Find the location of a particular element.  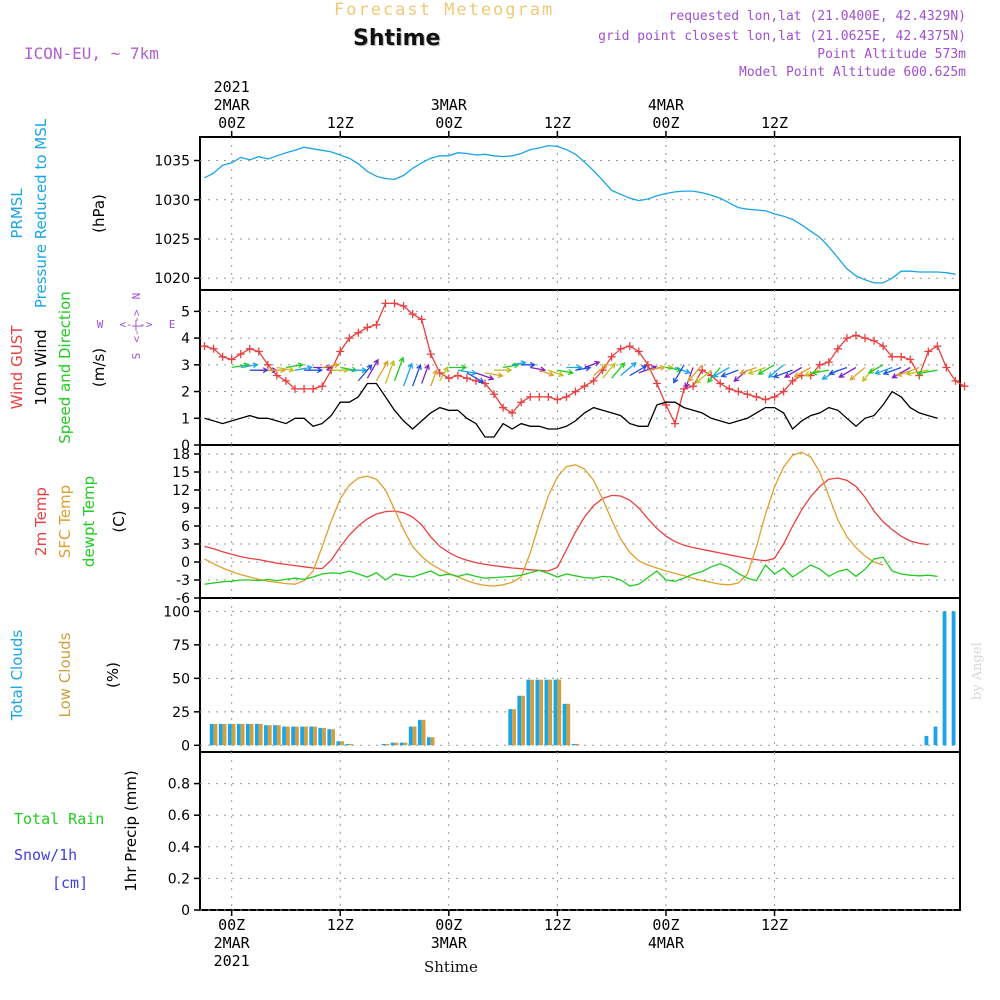

ylabel-pressure: Pressure Reduced to MSL is located at coordinates (41, 213).